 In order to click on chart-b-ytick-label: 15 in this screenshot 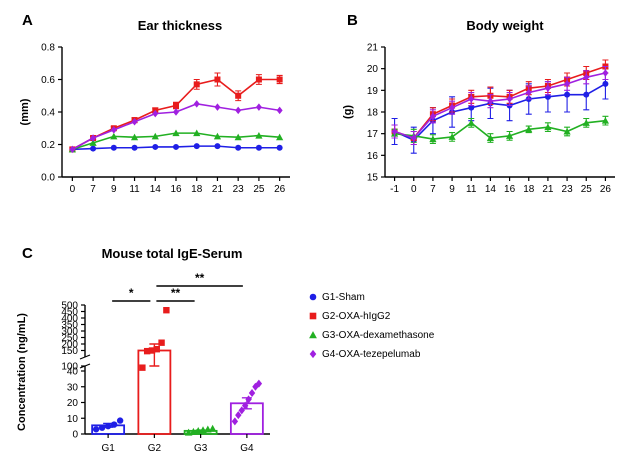, I will do `click(373, 178)`.